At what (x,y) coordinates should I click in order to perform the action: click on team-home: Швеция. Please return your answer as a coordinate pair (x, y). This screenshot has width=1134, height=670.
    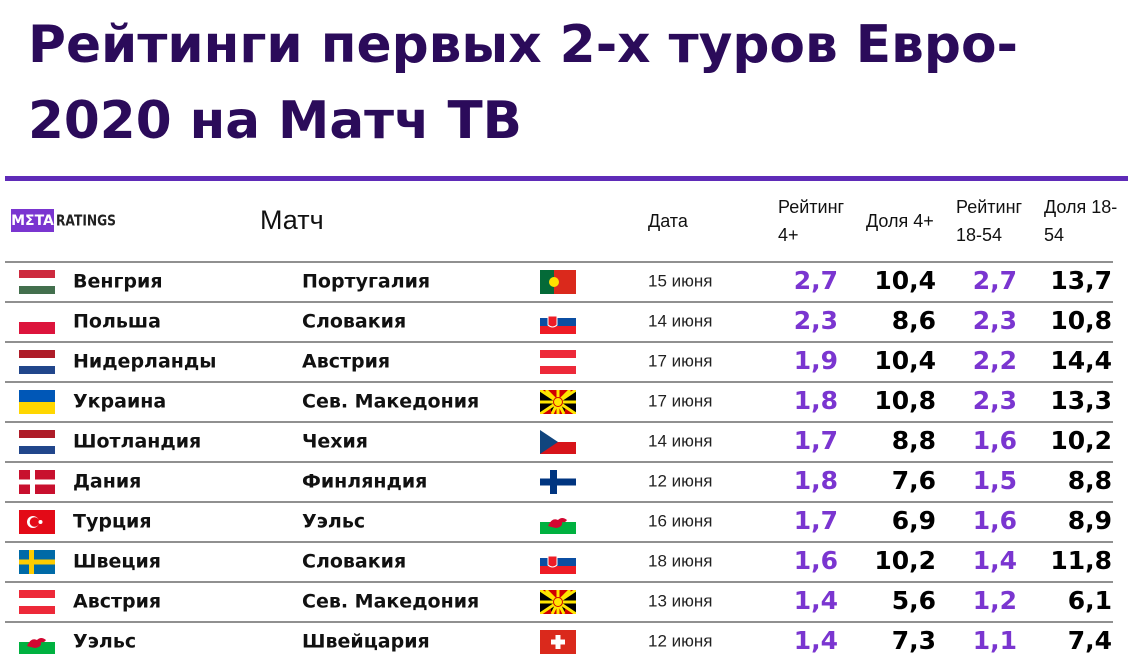
    Looking at the image, I should click on (117, 562).